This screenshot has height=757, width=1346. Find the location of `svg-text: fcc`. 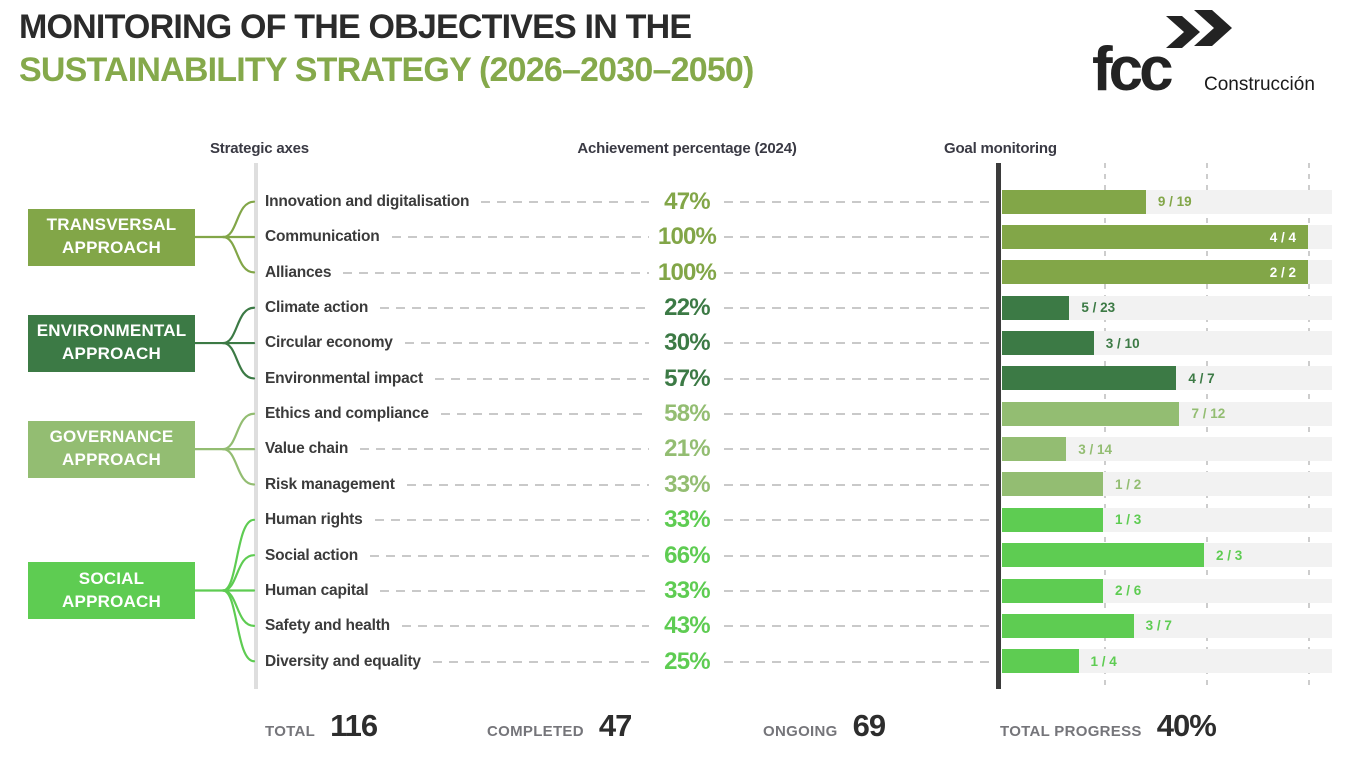

svg-text: fcc is located at coordinates (1132, 69).